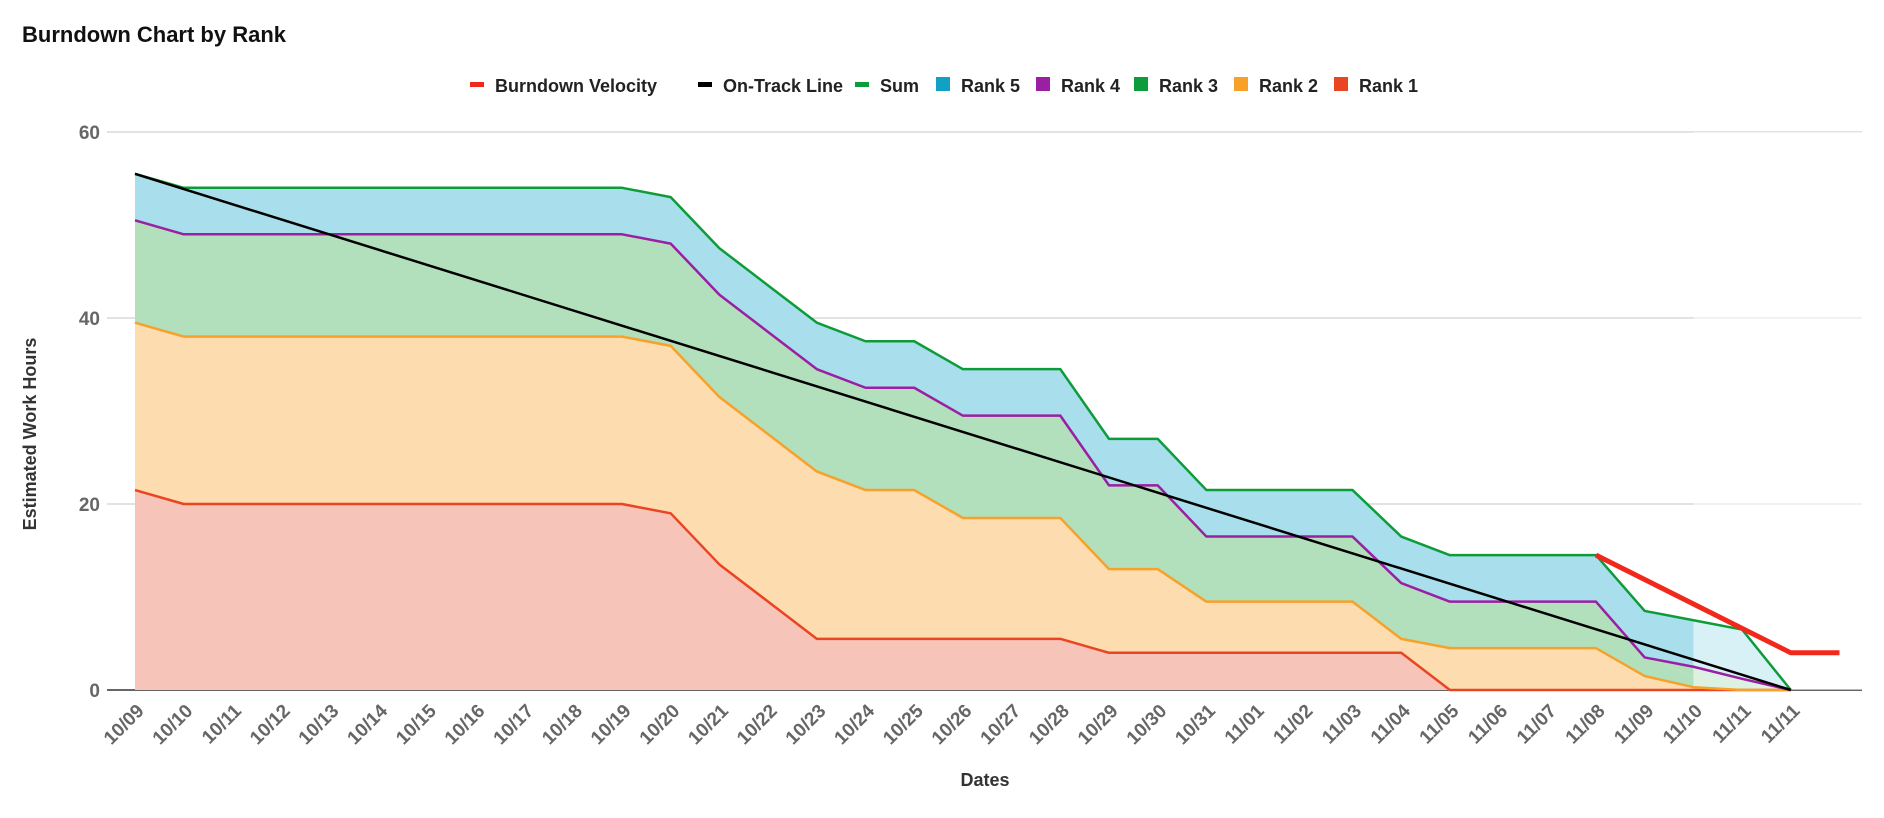 Image resolution: width=1884 pixels, height=818 pixels. What do you see at coordinates (1488, 725) in the screenshot?
I see `x-tick-label: 11/06` at bounding box center [1488, 725].